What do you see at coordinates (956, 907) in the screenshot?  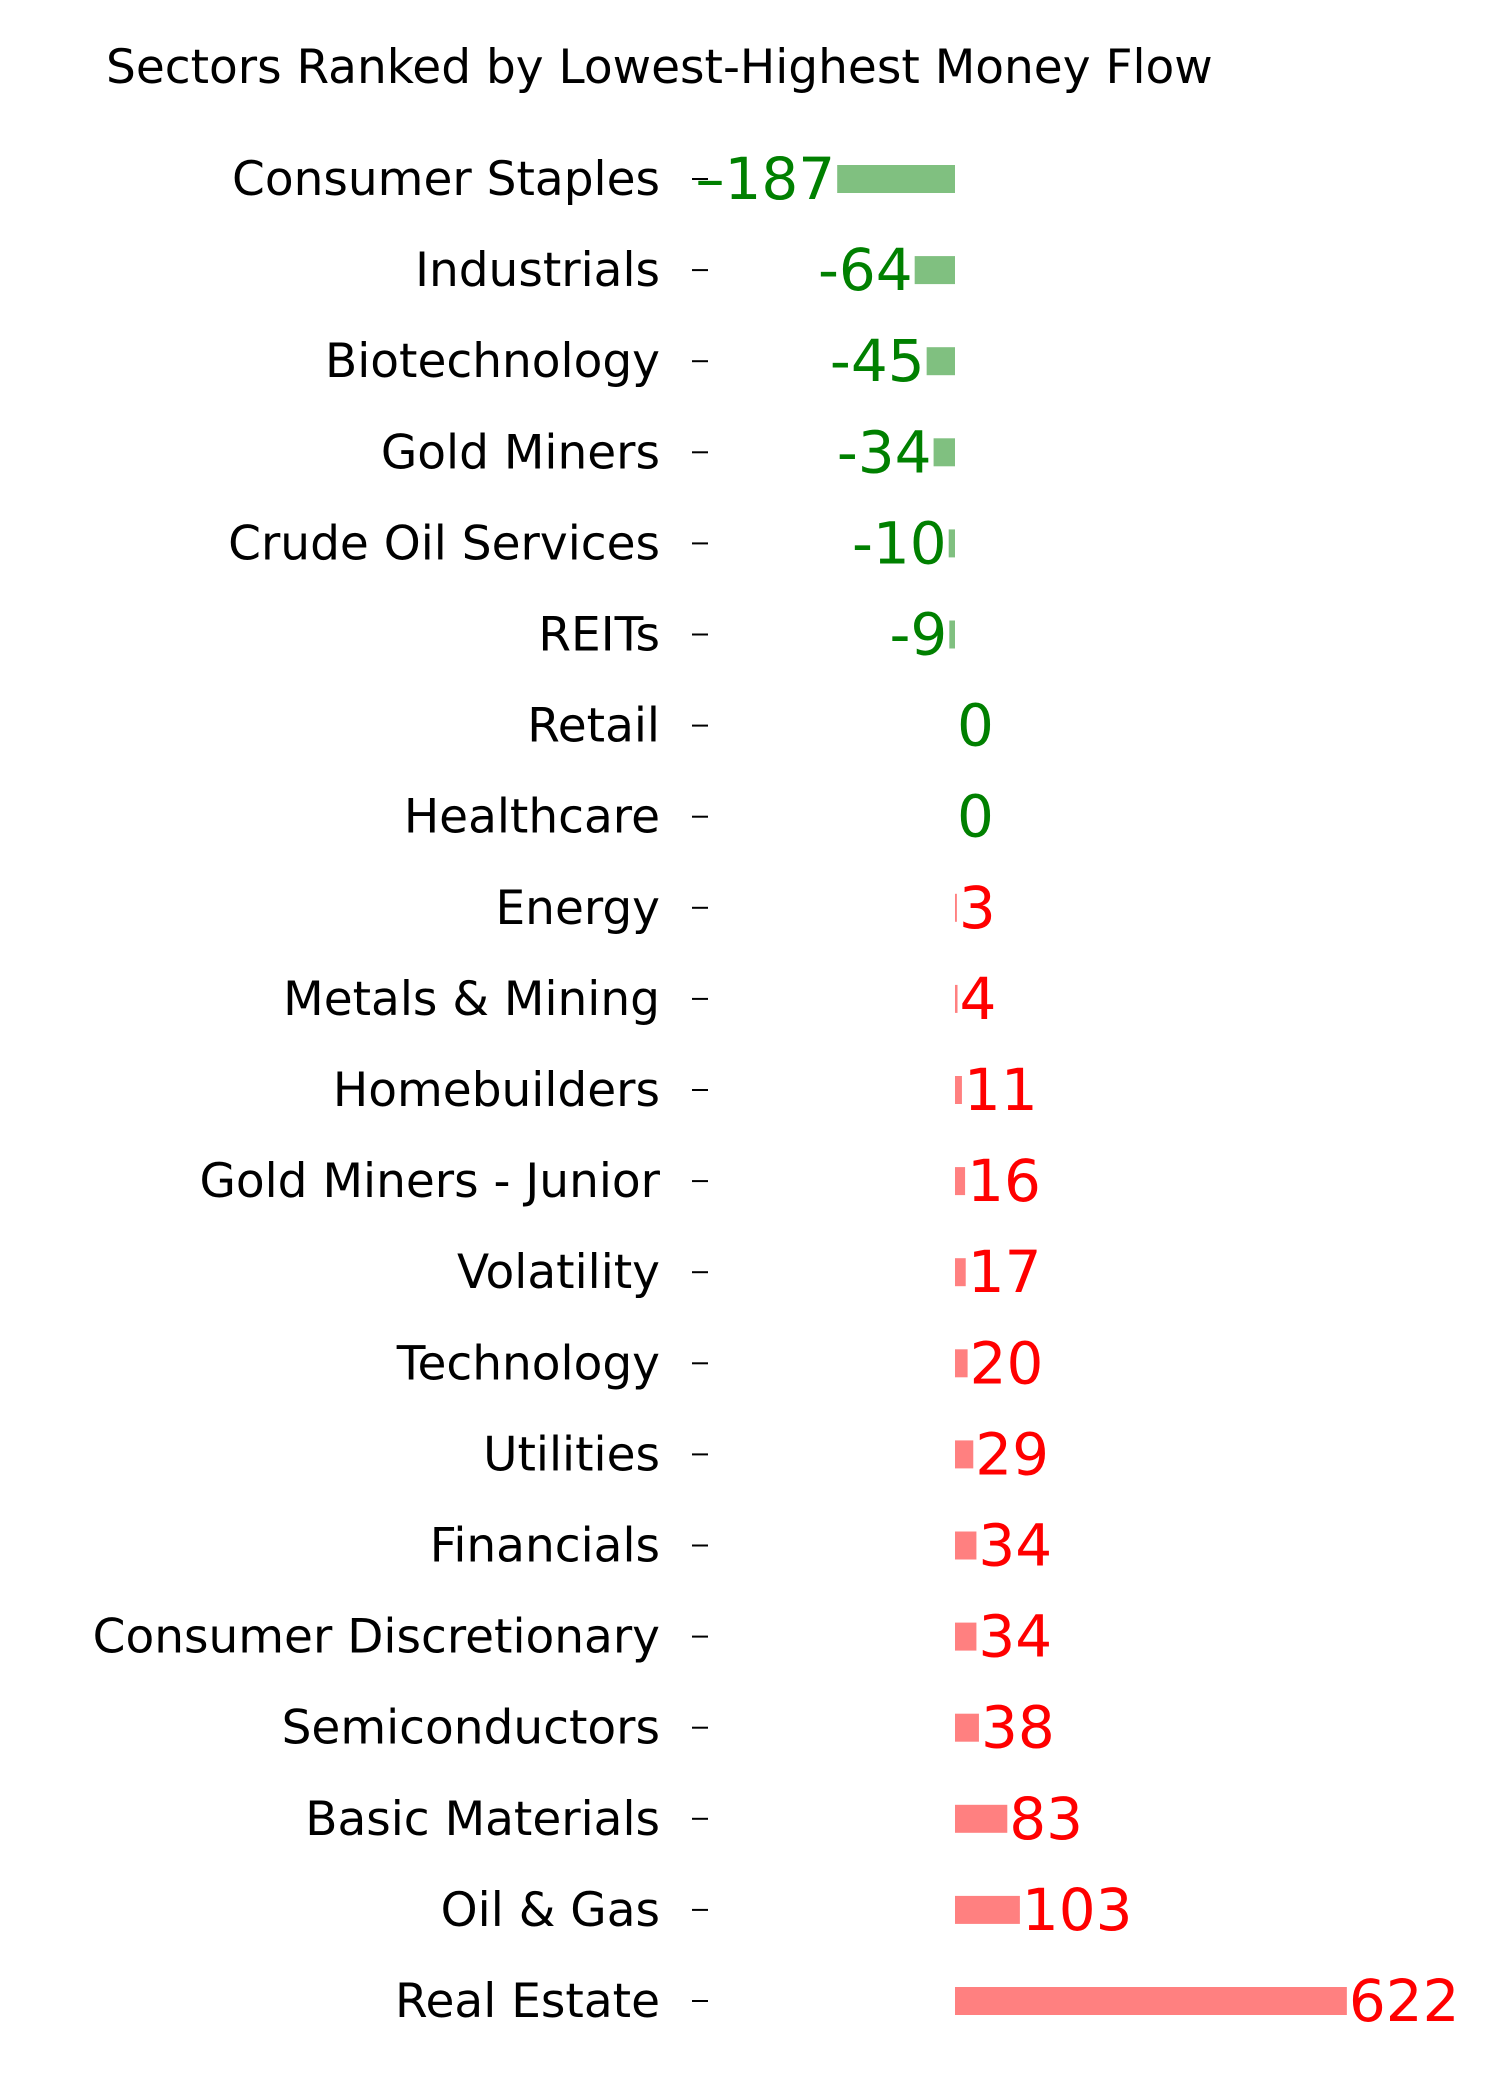 I see `bar-energy` at bounding box center [956, 907].